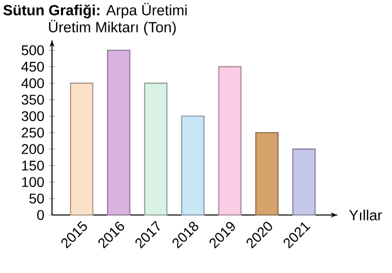 This screenshot has width=392, height=273. I want to click on y-tick-label: 400, so click(32, 83).